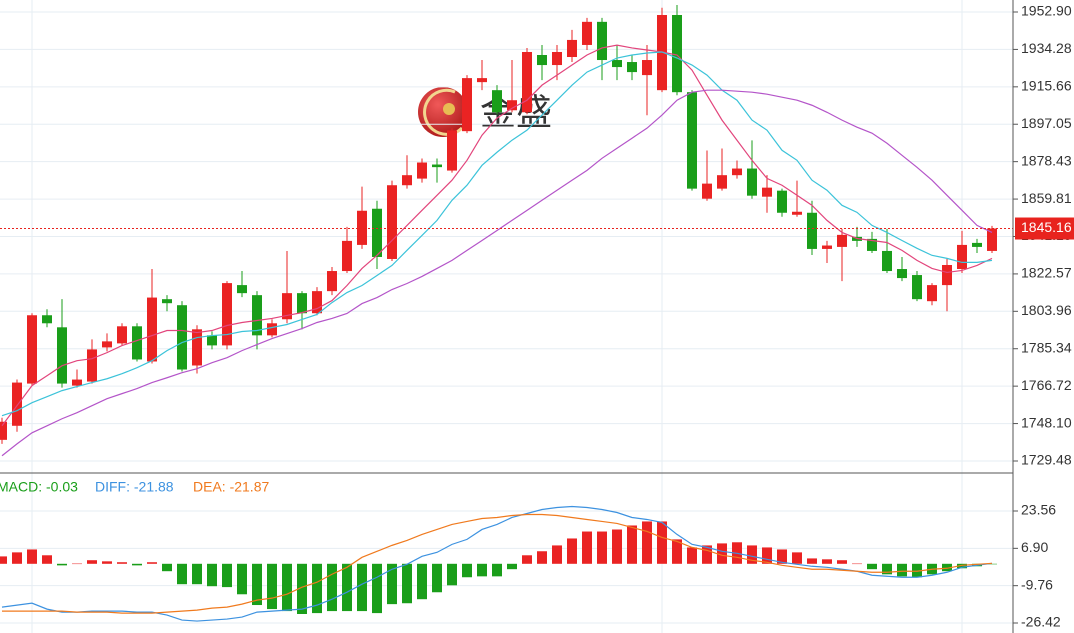 This screenshot has width=1074, height=633. What do you see at coordinates (1034, 547) in the screenshot?
I see `y-tick-label: 6.90` at bounding box center [1034, 547].